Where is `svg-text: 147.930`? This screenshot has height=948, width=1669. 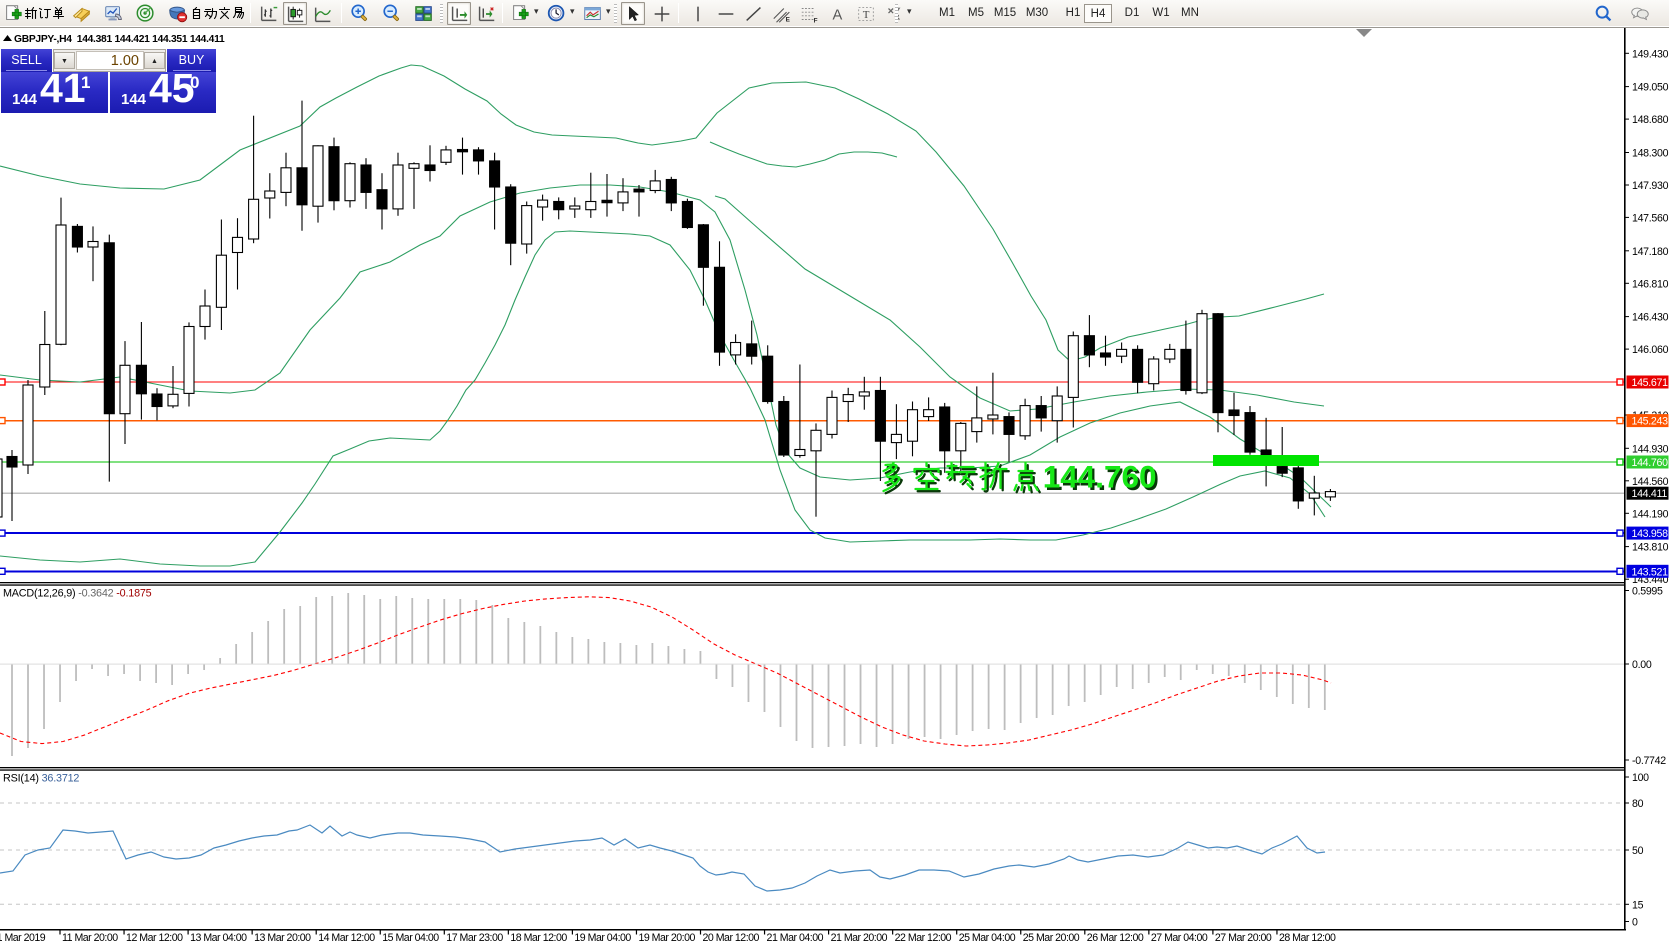
svg-text: 147.930 is located at coordinates (1650, 186).